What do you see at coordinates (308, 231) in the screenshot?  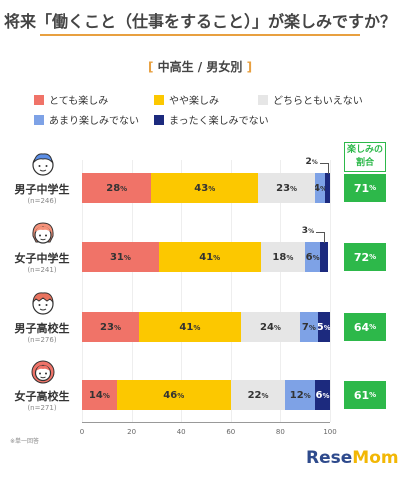 I see `callout-label: 3%` at bounding box center [308, 231].